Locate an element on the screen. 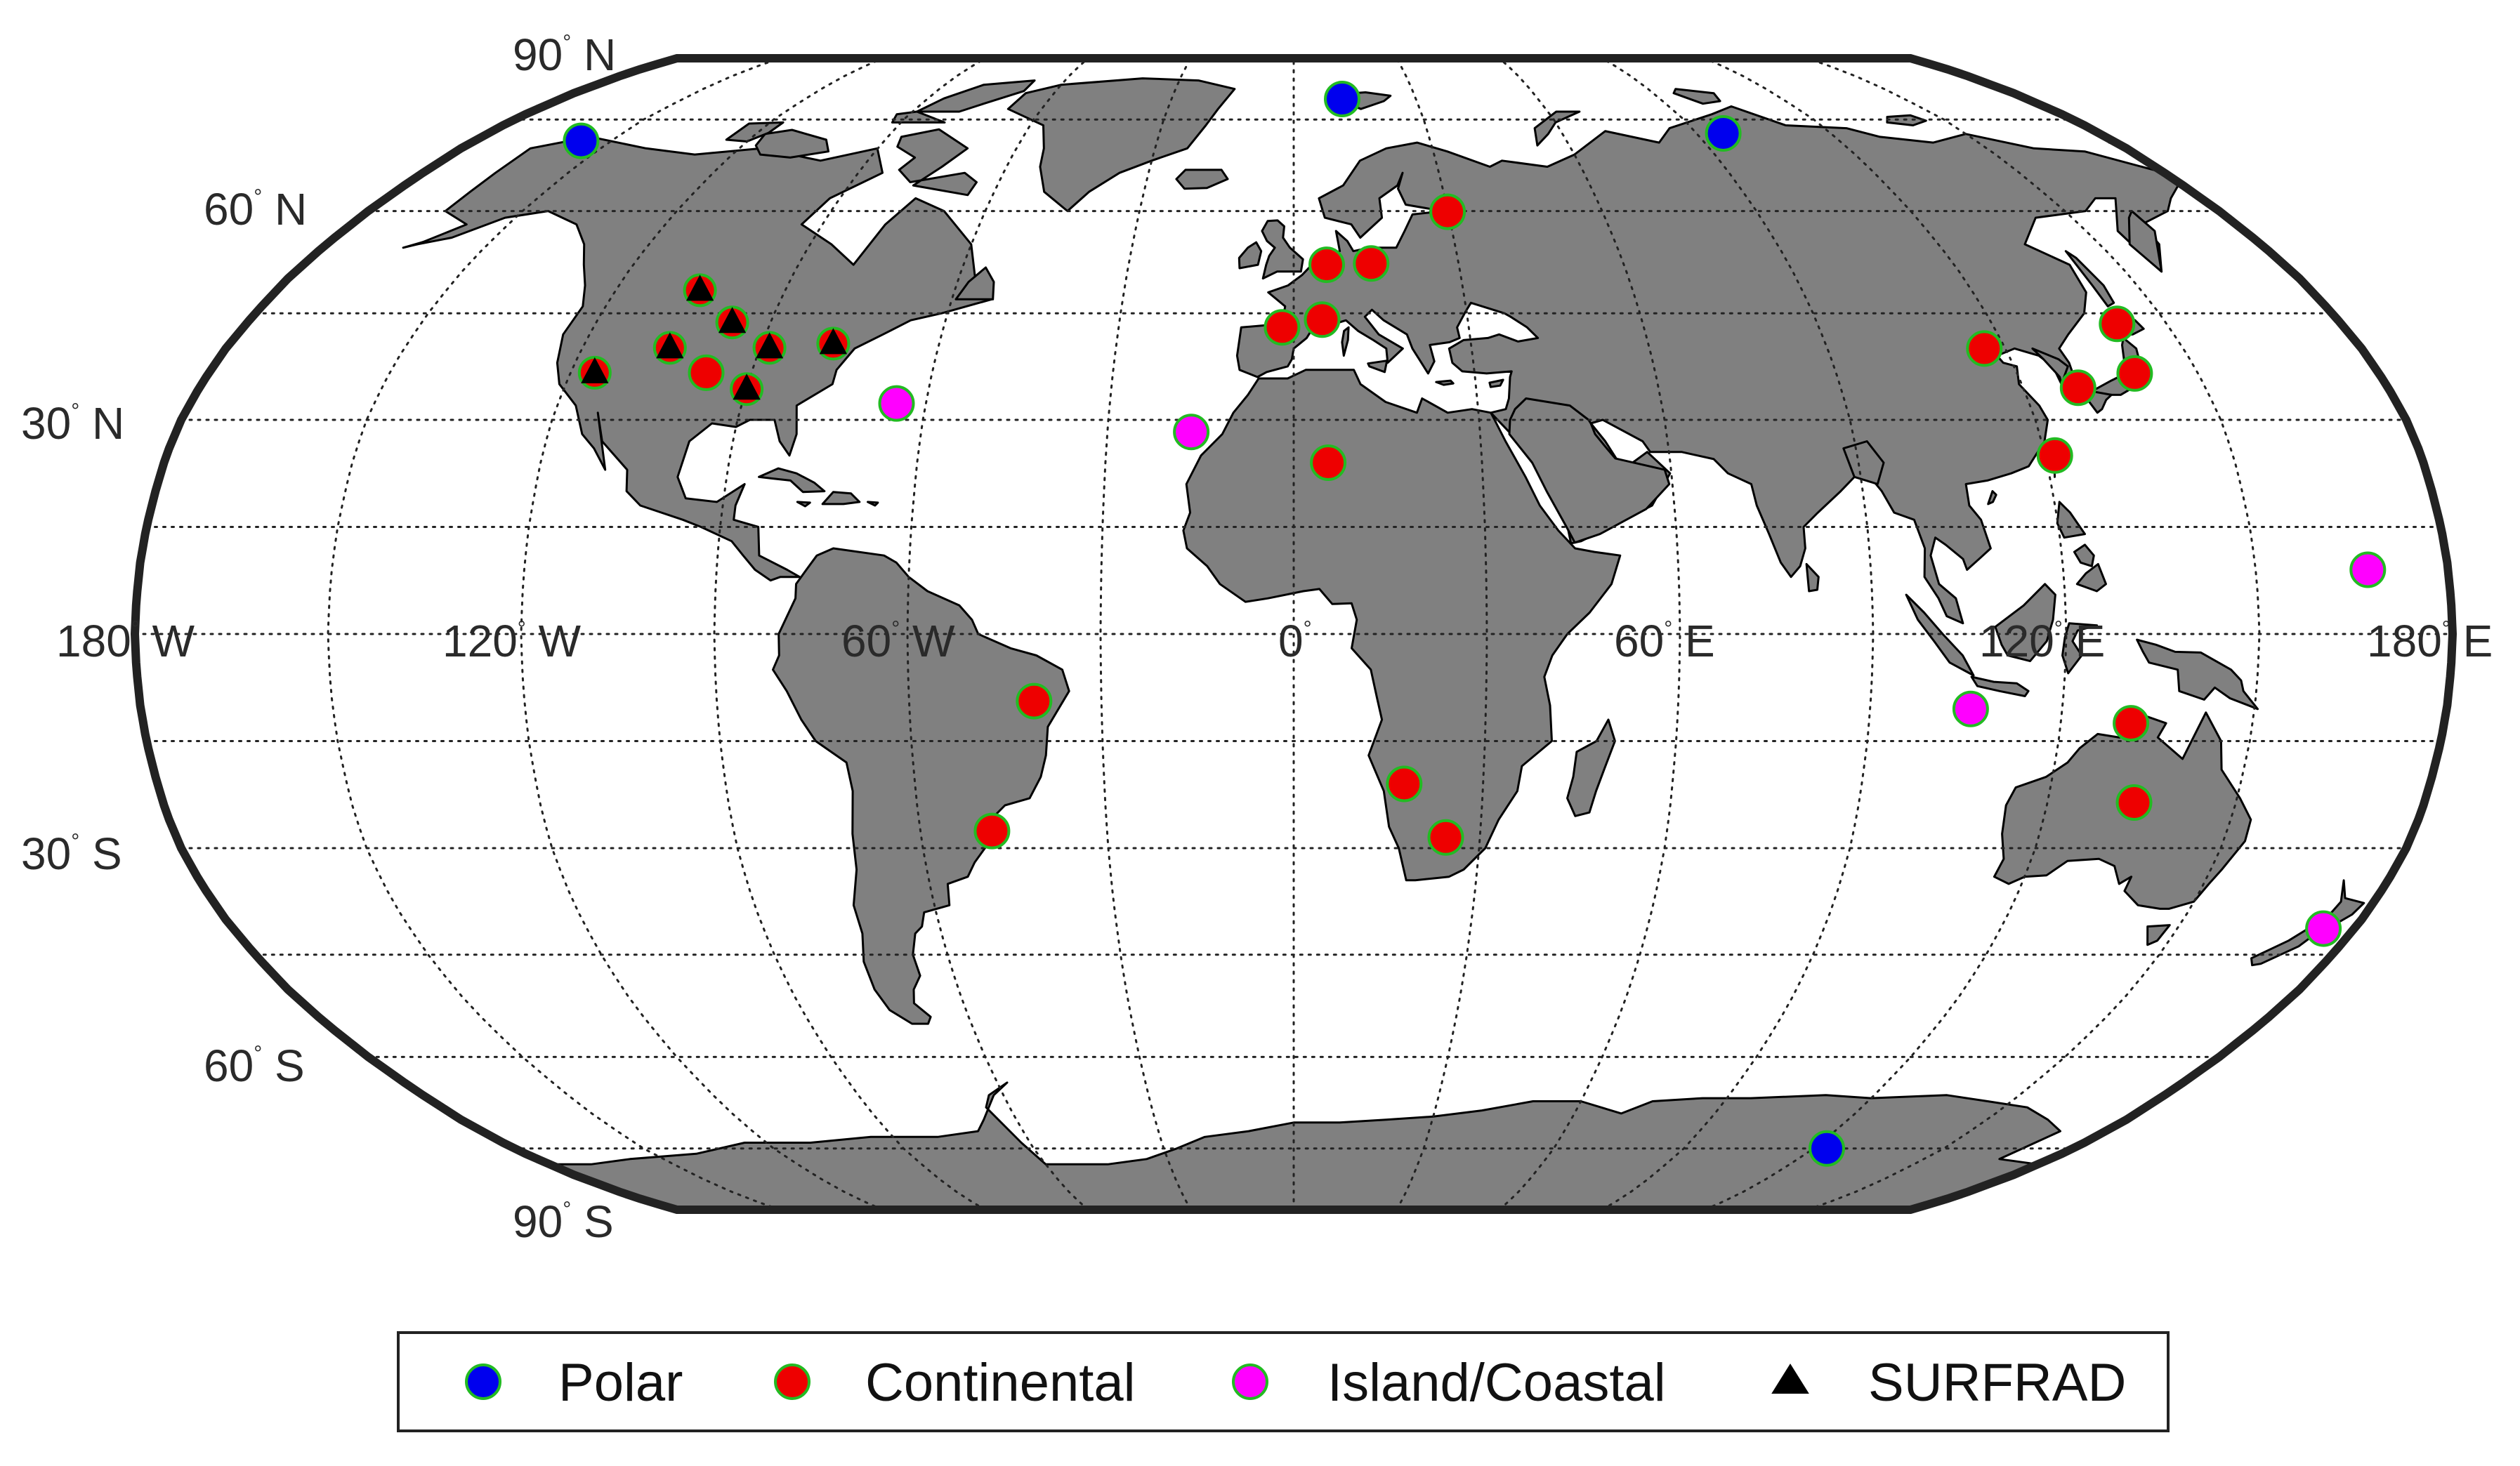 The image size is (2520, 1466). lat-label-90n: 90° N is located at coordinates (564, 55).